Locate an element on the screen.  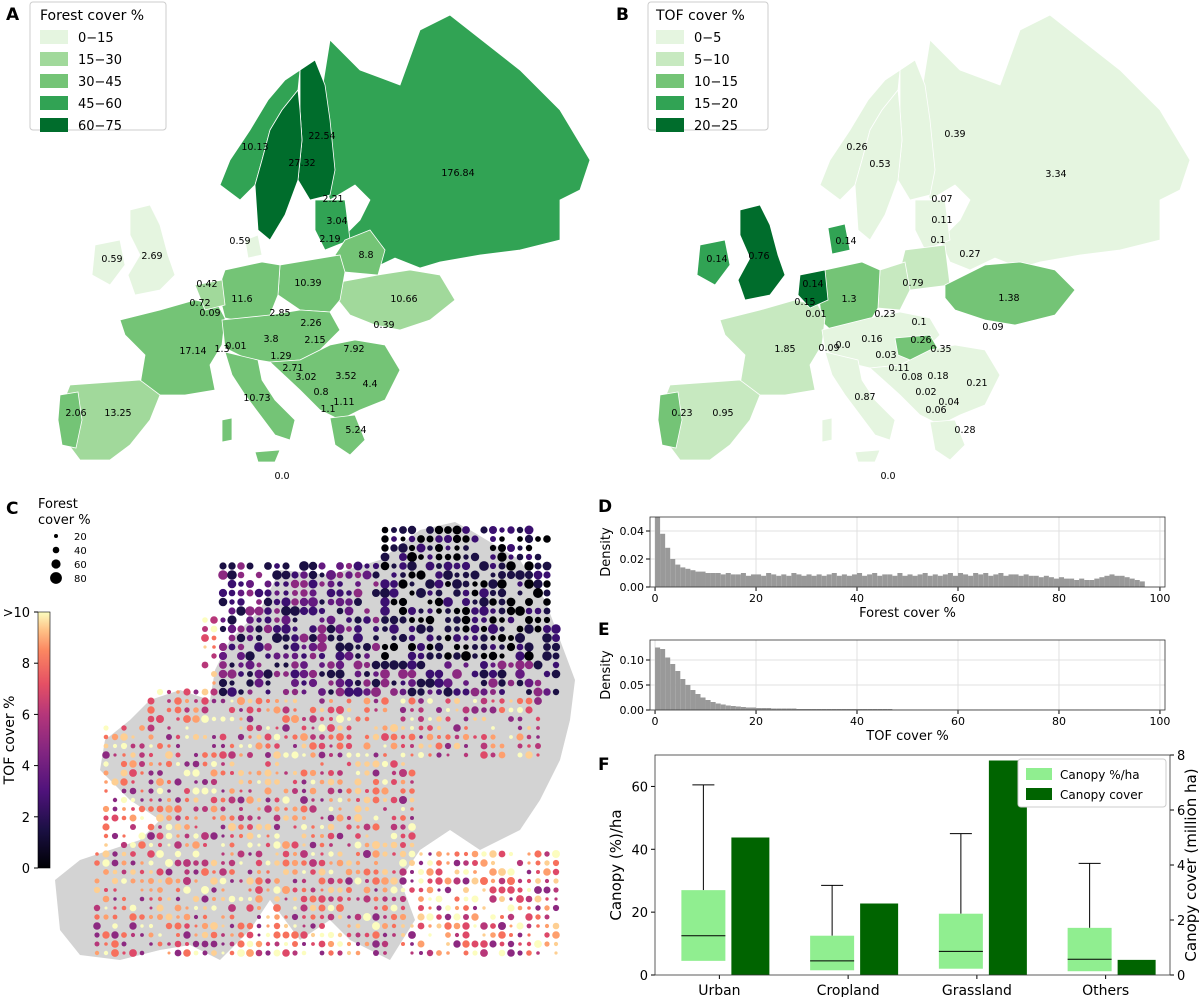
legend-label: Canopy cover is located at coordinates (1101, 795).